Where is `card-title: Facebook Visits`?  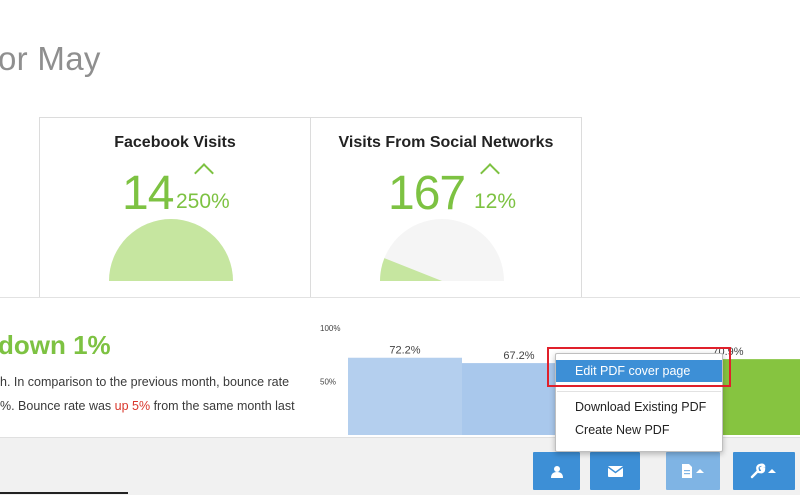
card-title: Facebook Visits is located at coordinates (175, 142).